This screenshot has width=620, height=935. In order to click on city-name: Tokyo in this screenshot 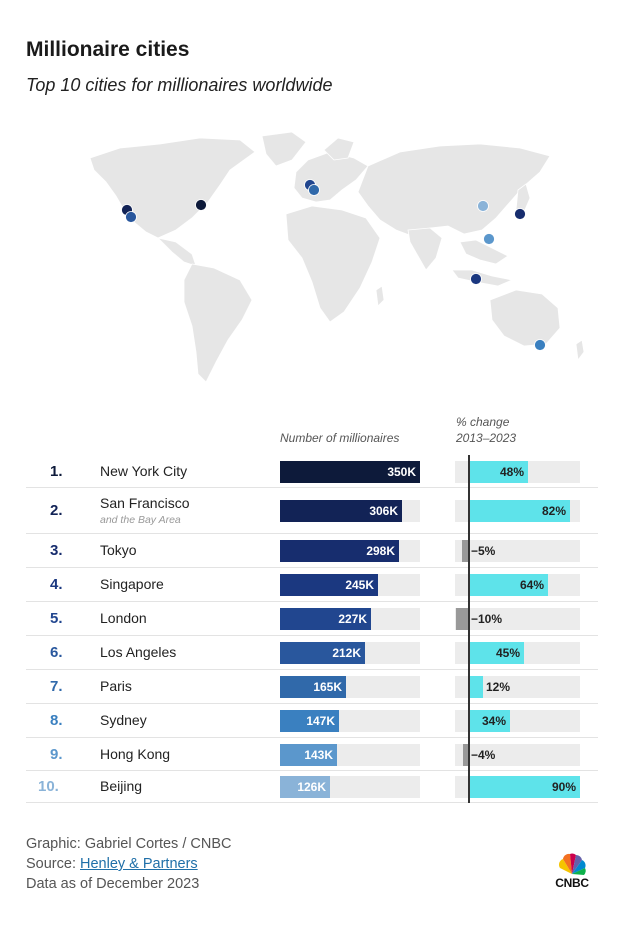, I will do `click(118, 550)`.